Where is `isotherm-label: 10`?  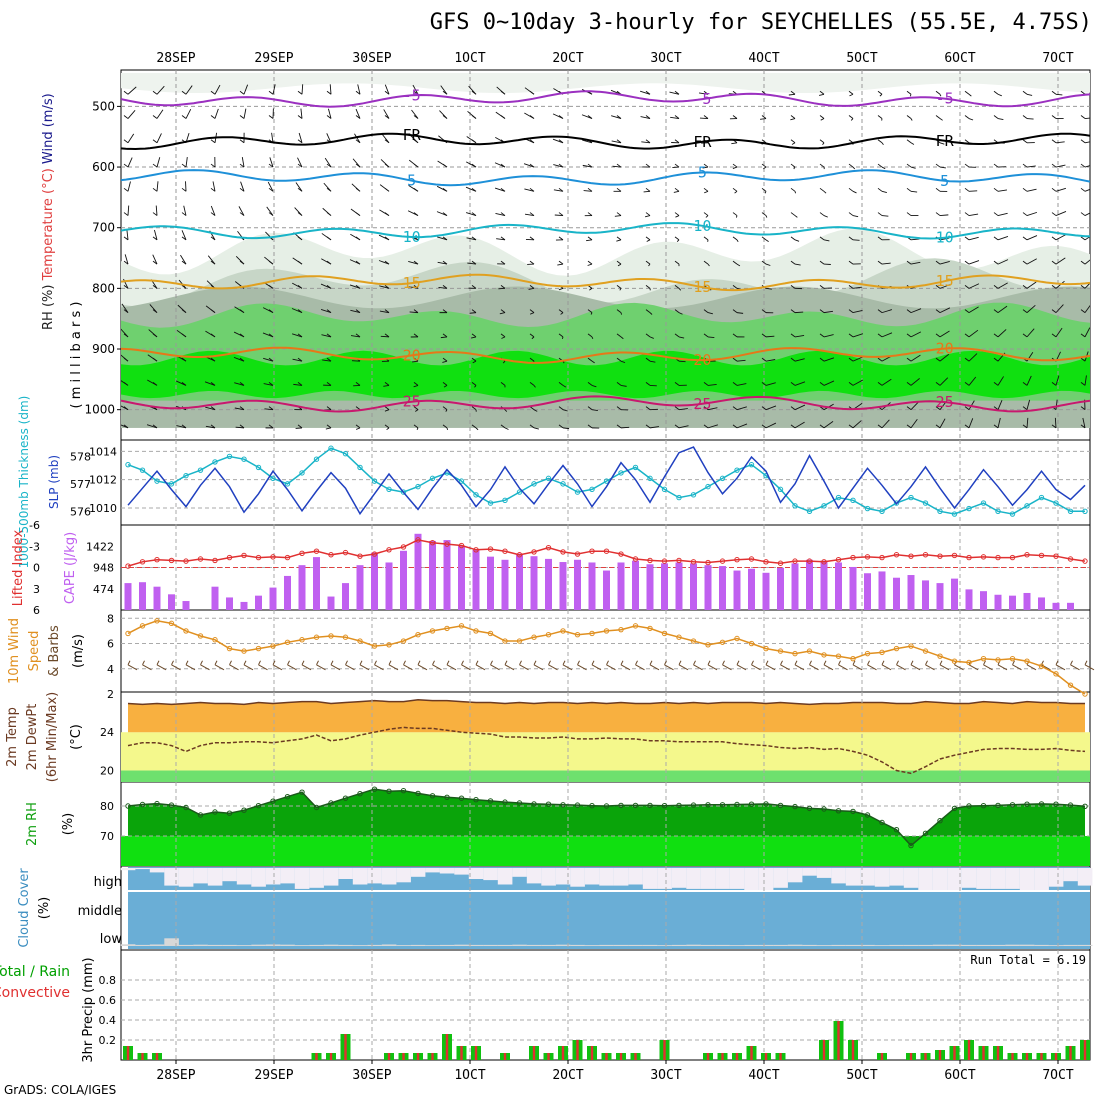
isotherm-label: 10 is located at coordinates (945, 238).